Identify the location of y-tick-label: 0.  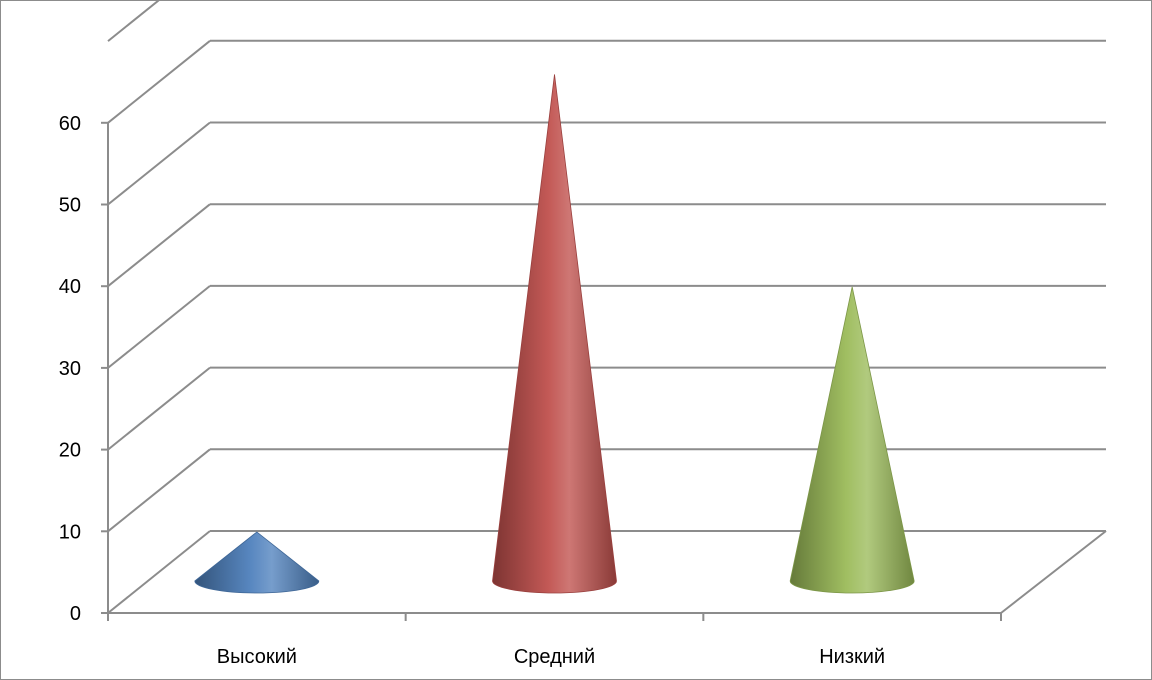
(75, 614).